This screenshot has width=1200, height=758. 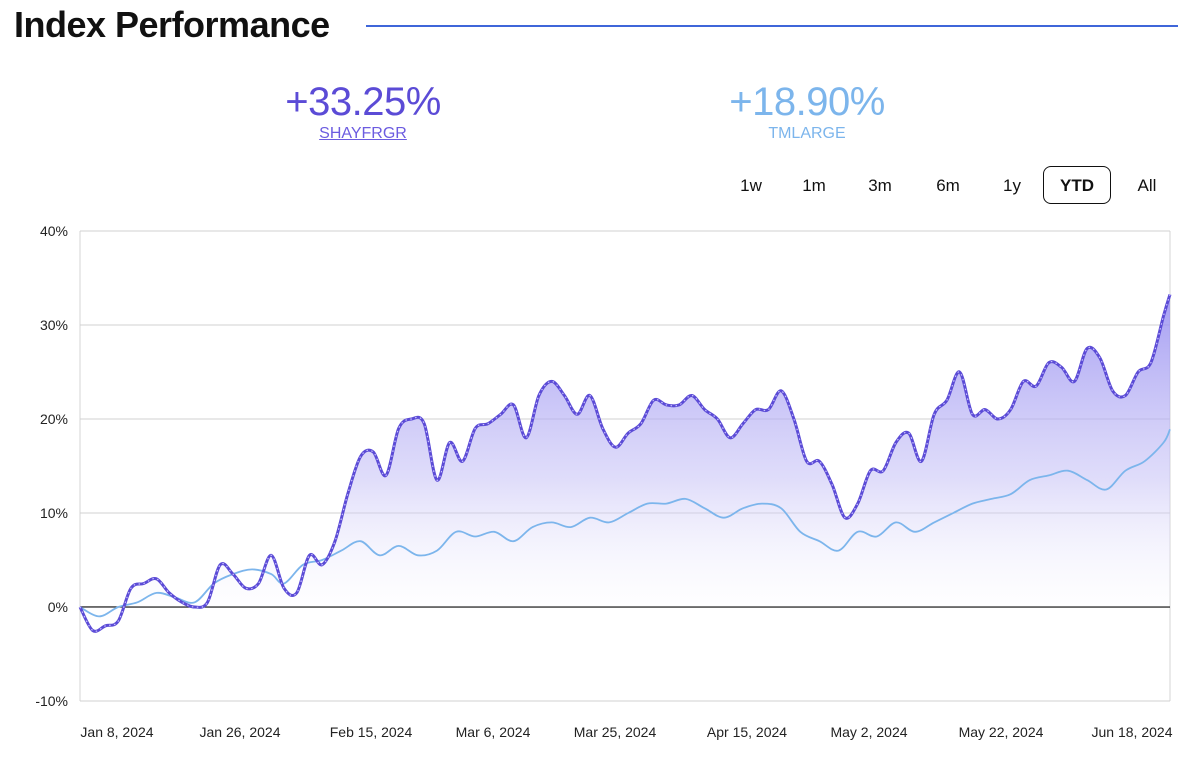 What do you see at coordinates (807, 102) in the screenshot?
I see `stat-value: +18.90%` at bounding box center [807, 102].